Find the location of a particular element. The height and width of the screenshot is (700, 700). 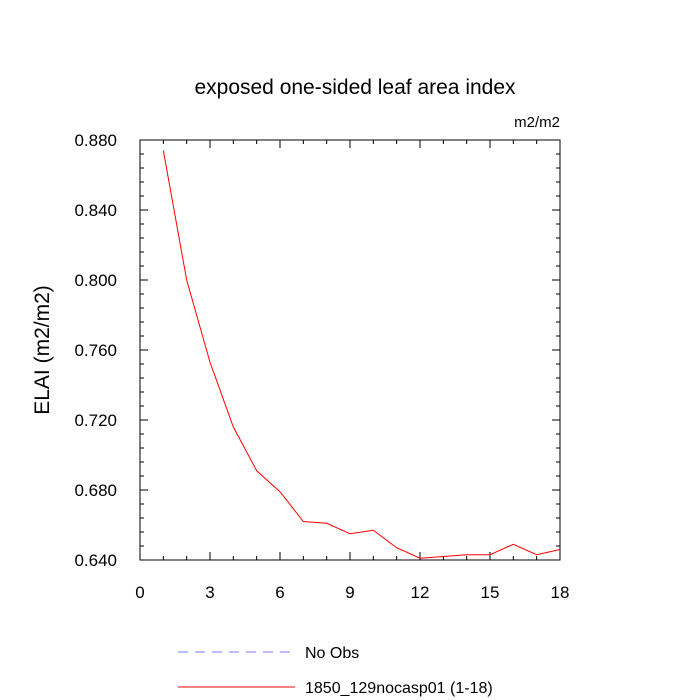

x-tick-label: 15 is located at coordinates (490, 592).